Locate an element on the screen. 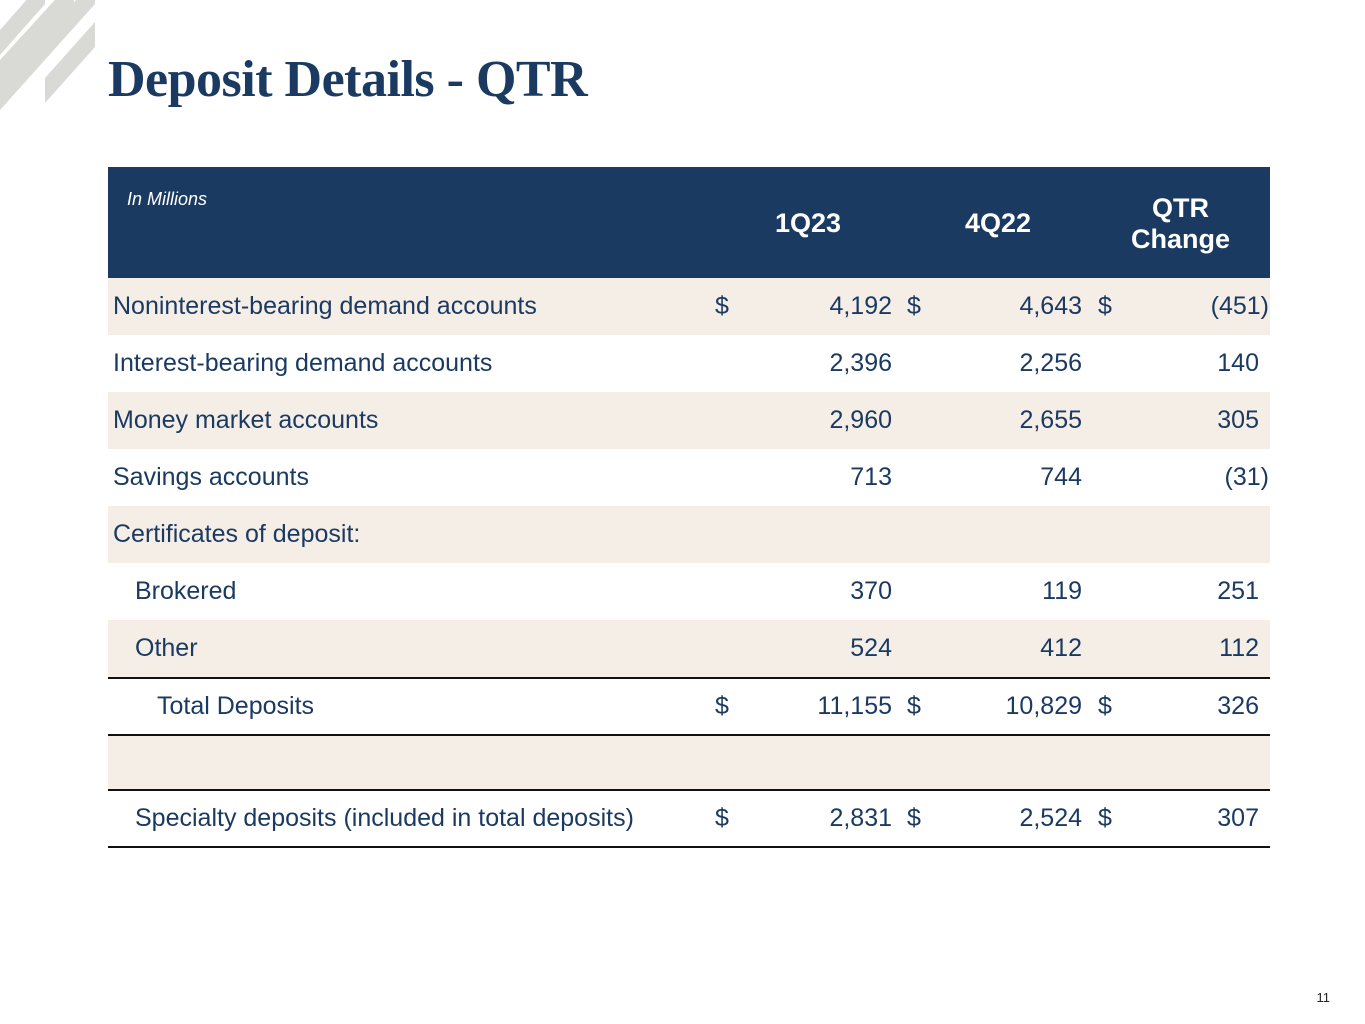  row-label: Money market accounts is located at coordinates (246, 420).